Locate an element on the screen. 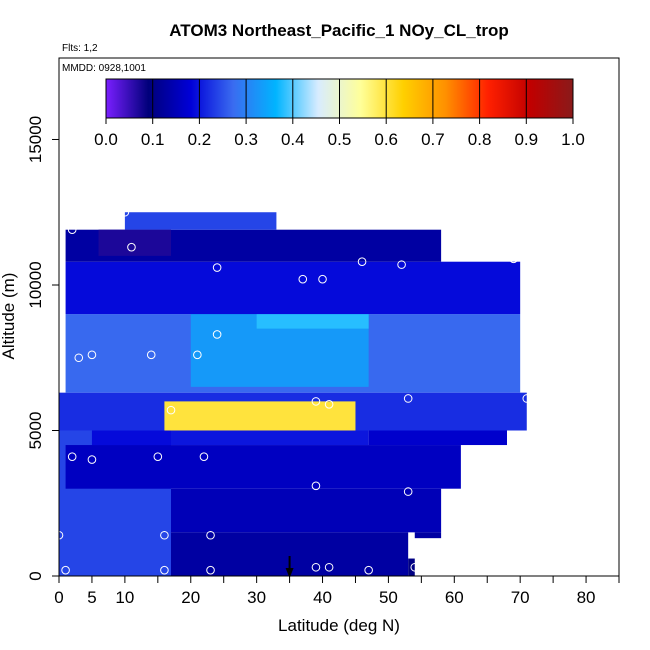 The image size is (650, 650). flights-info: Flts: 1,2 is located at coordinates (80, 48).